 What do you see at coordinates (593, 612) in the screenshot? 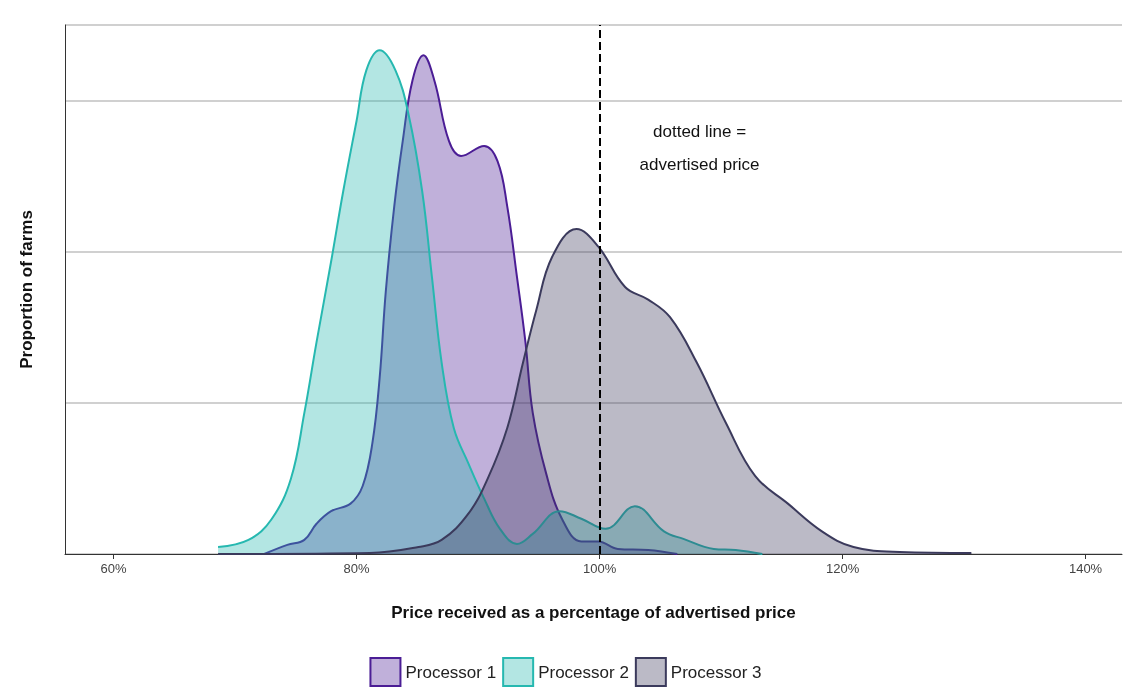
I see `x-axis-title: Price received as a percentage of advertised price` at bounding box center [593, 612].